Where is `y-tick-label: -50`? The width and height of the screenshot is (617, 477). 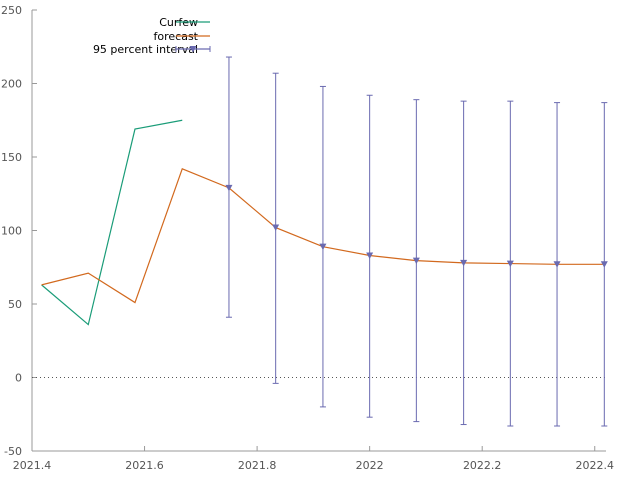
y-tick-label: -50 is located at coordinates (13, 451).